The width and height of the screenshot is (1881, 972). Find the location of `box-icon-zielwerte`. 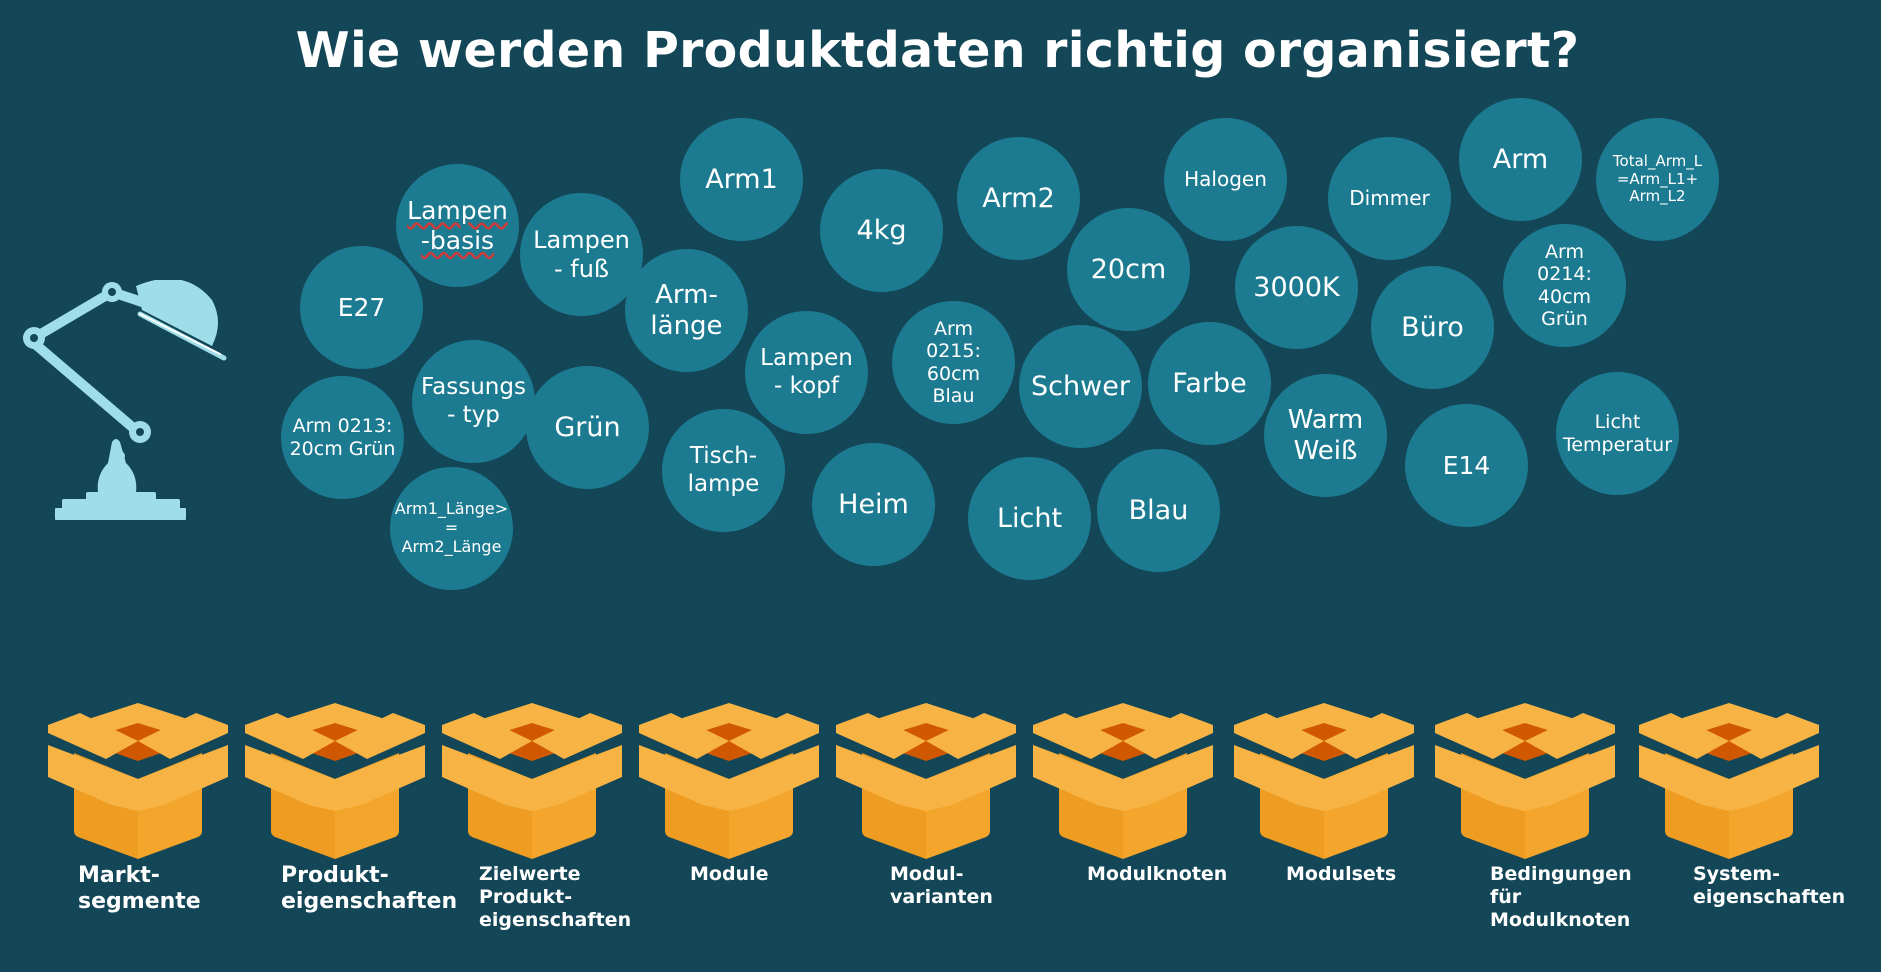

box-icon-zielwerte is located at coordinates (532, 781).